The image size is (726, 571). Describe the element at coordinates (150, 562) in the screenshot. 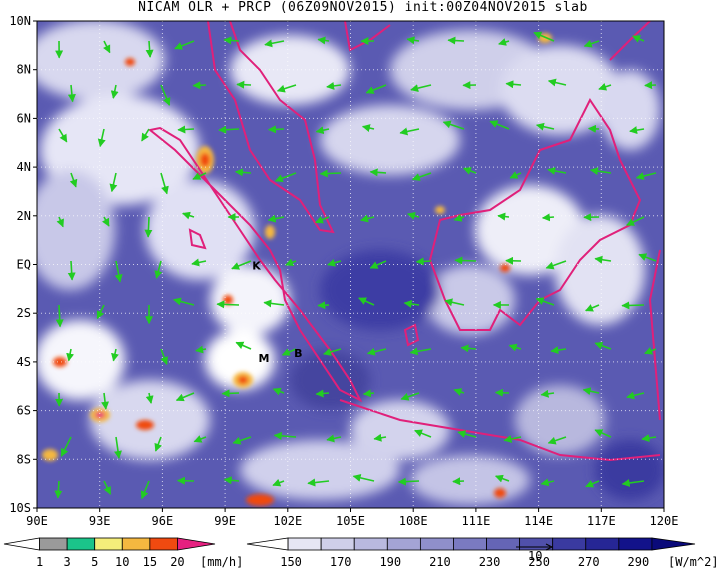

I see `precip-tick-label: 15` at that location.